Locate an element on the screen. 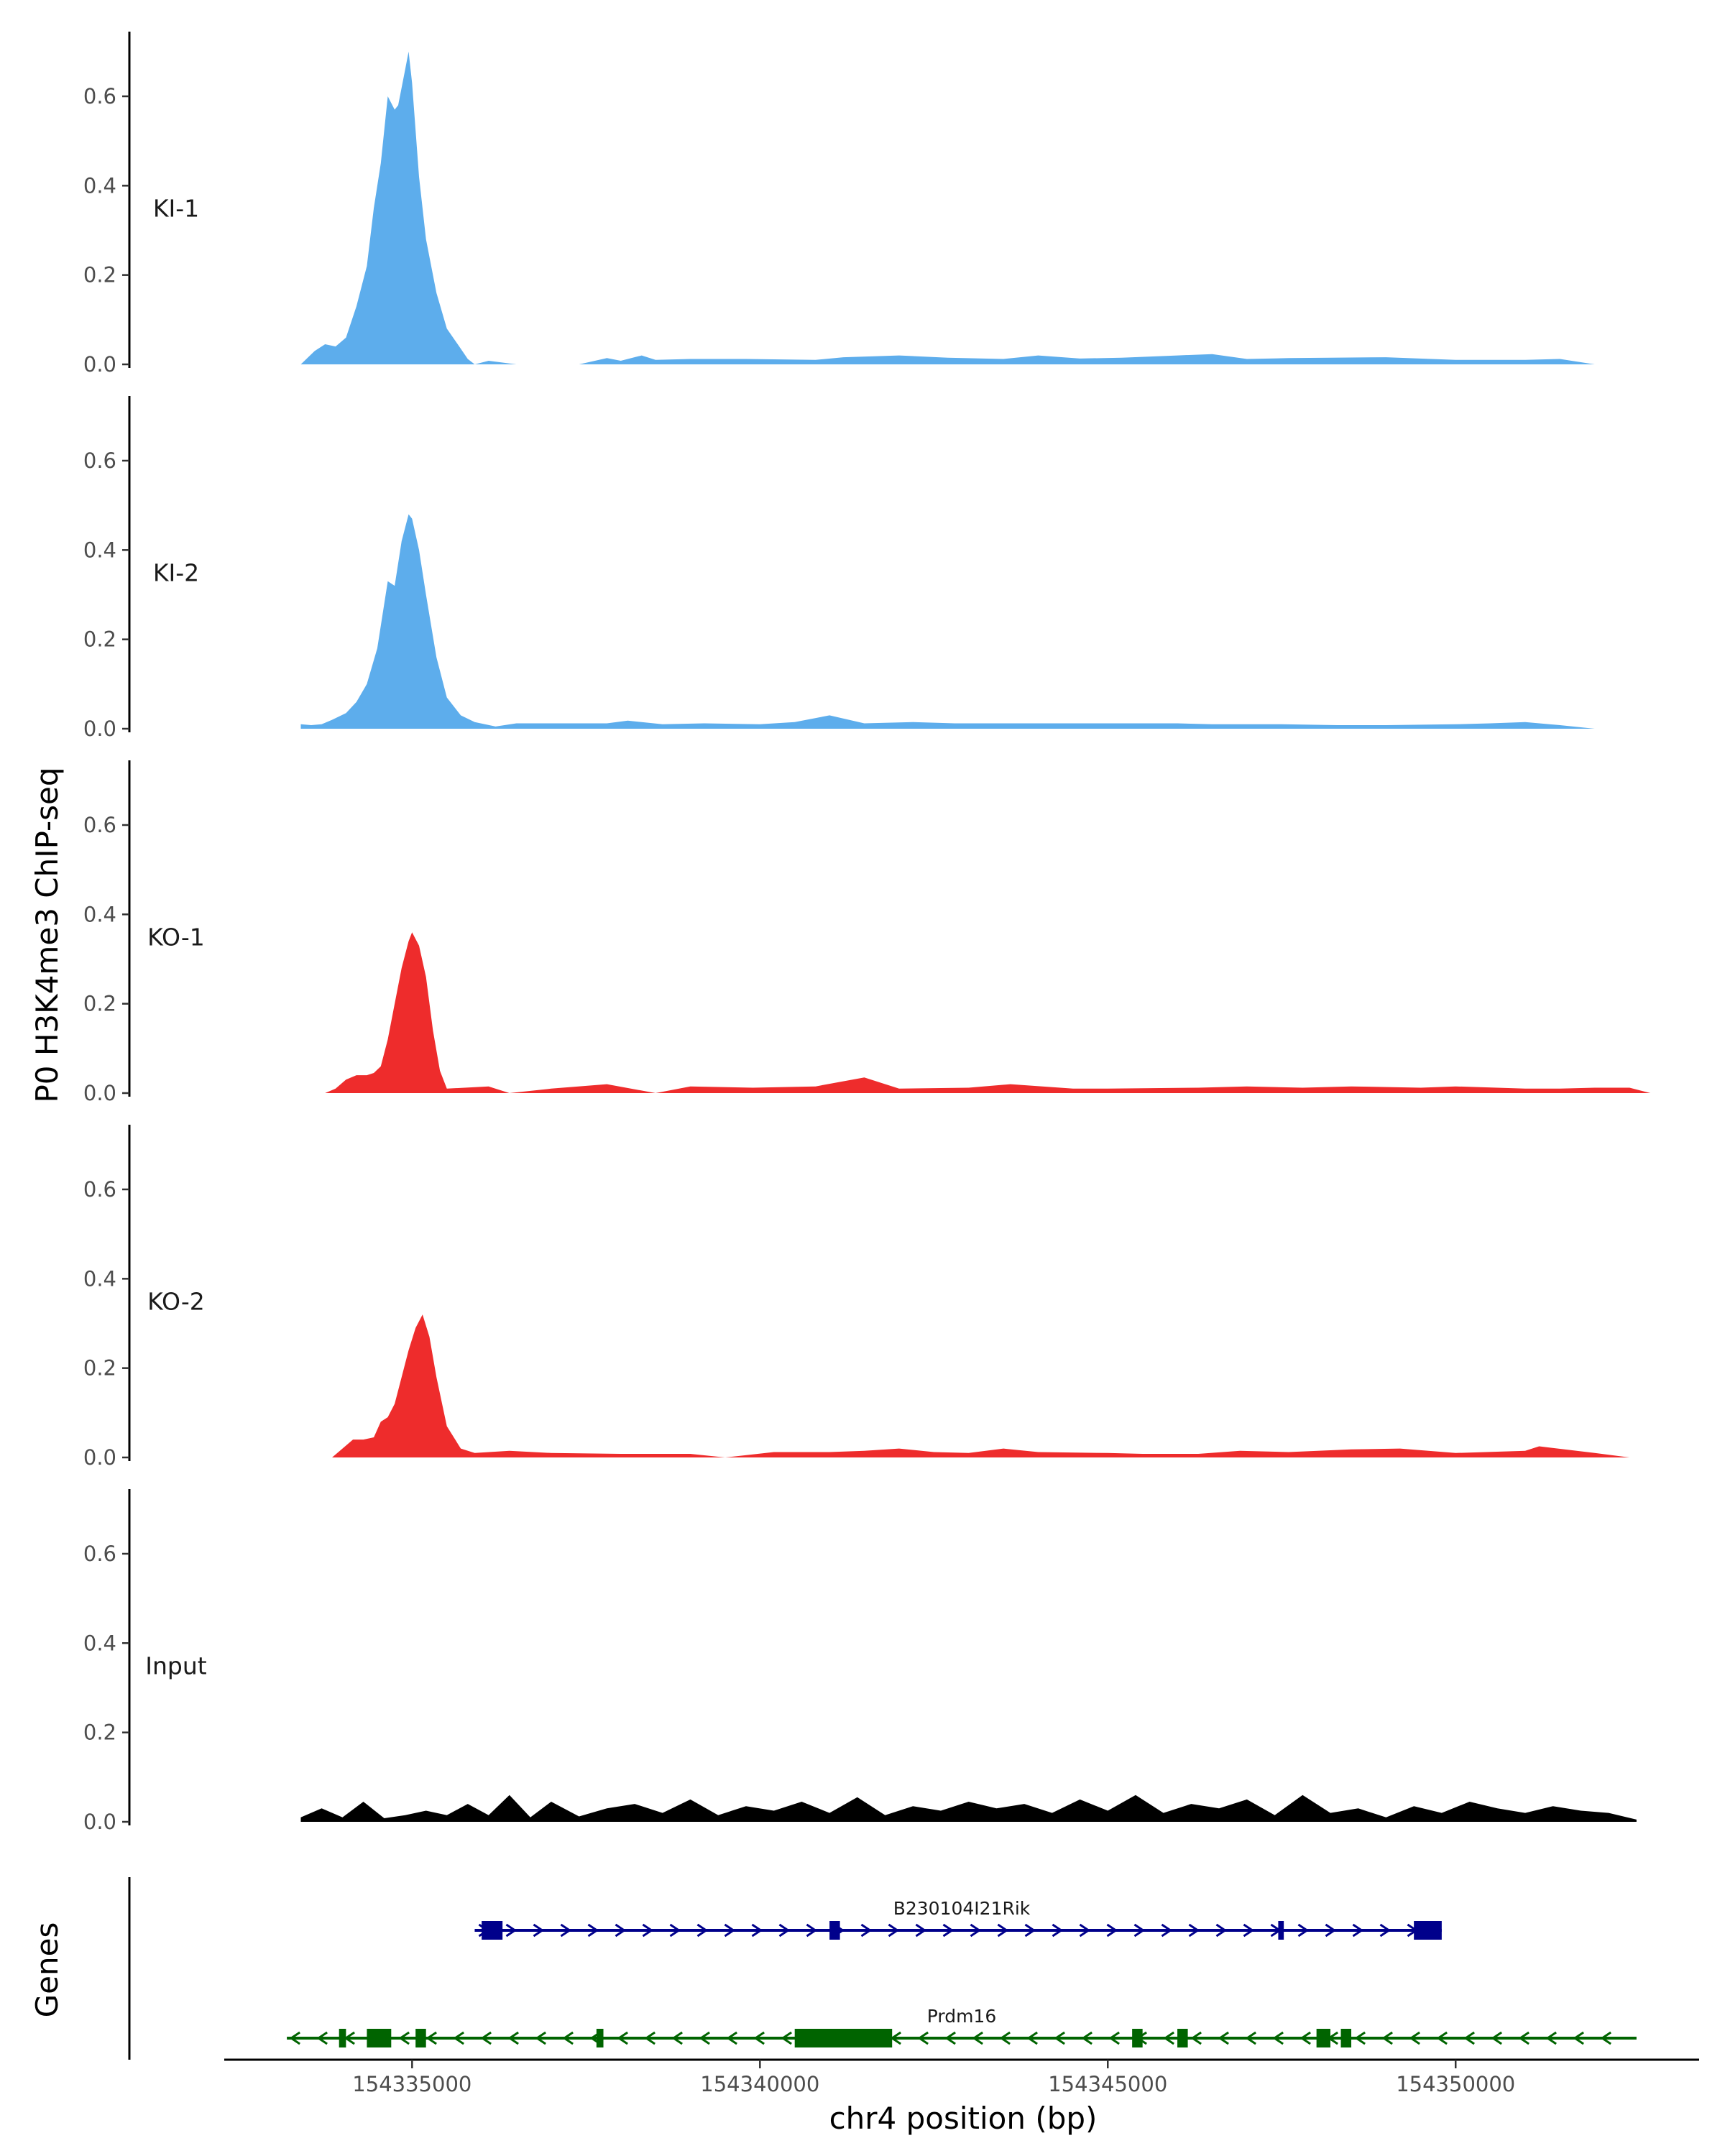 This screenshot has width=1725, height=2156. y-axis-title: P0 H3K4me3 ChIP-seq is located at coordinates (47, 934).